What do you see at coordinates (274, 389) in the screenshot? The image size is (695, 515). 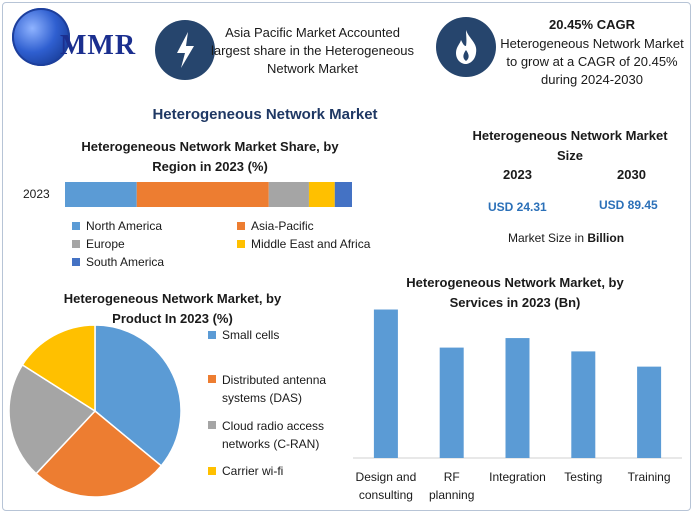 I see `legend-label: Distributed antenna systems (DAS)` at bounding box center [274, 389].